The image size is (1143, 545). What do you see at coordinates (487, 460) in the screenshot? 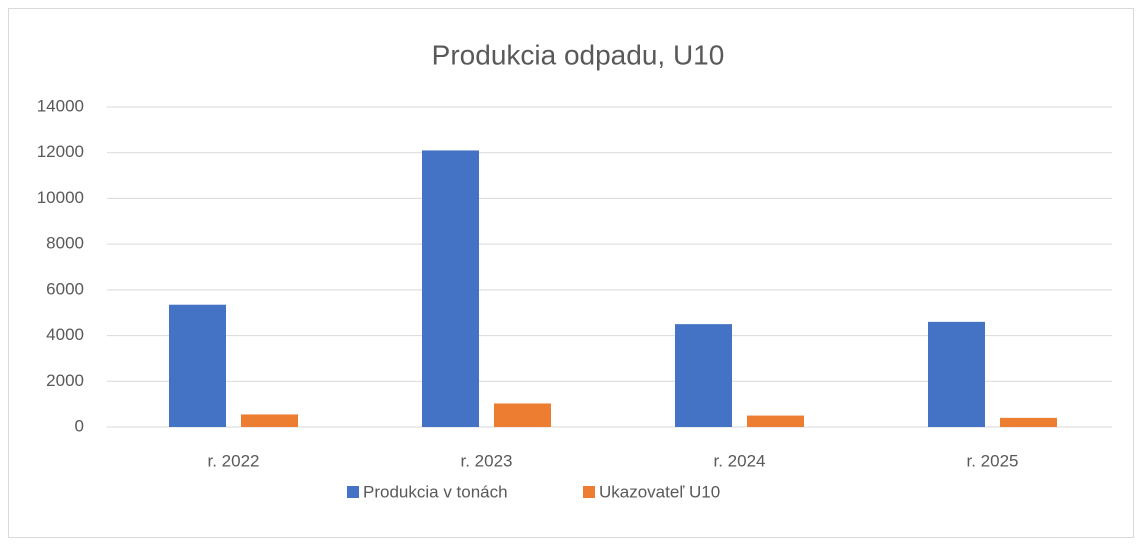
I see `x-tick-label: r. 2023` at bounding box center [487, 460].